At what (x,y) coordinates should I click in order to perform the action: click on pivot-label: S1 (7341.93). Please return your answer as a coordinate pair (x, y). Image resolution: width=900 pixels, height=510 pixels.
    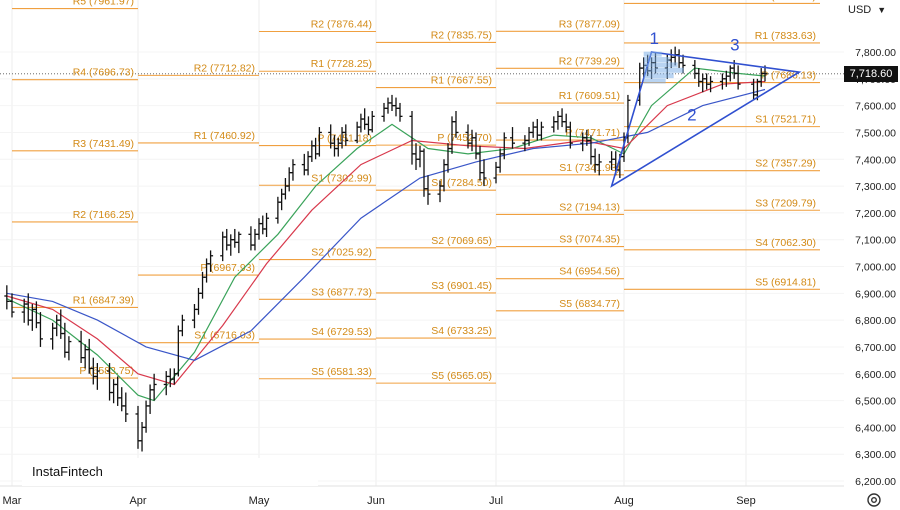
    Looking at the image, I should click on (589, 168).